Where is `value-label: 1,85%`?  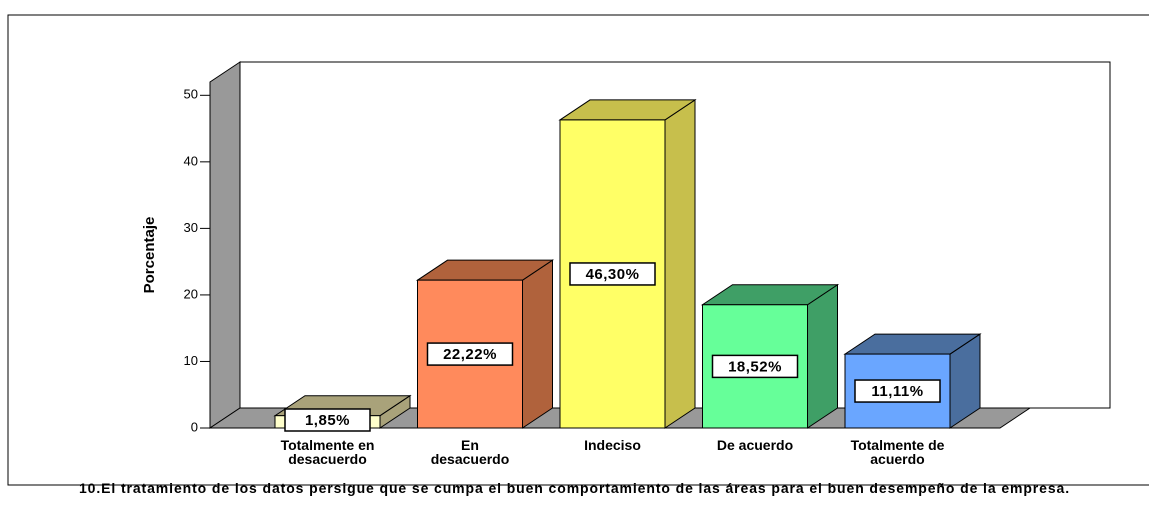
value-label: 1,85% is located at coordinates (327, 420).